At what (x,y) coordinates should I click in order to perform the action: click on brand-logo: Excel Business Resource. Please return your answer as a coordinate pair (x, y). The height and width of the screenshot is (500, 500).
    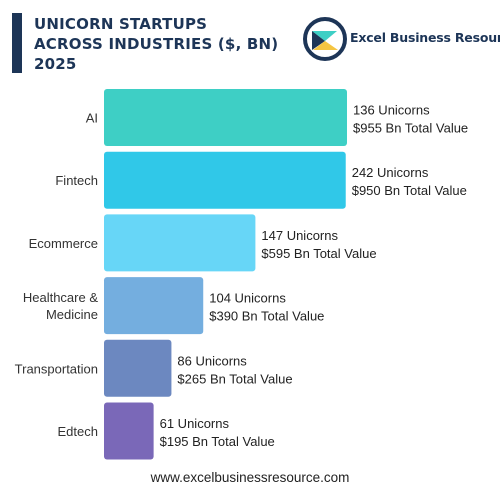
    Looking at the image, I should click on (401, 40).